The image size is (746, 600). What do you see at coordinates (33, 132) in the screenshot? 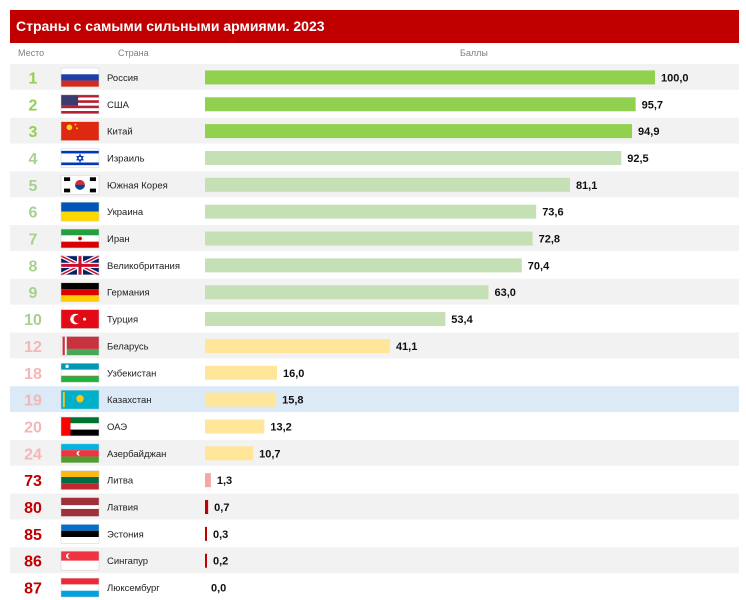
I see `rank-label: 3` at bounding box center [33, 132].